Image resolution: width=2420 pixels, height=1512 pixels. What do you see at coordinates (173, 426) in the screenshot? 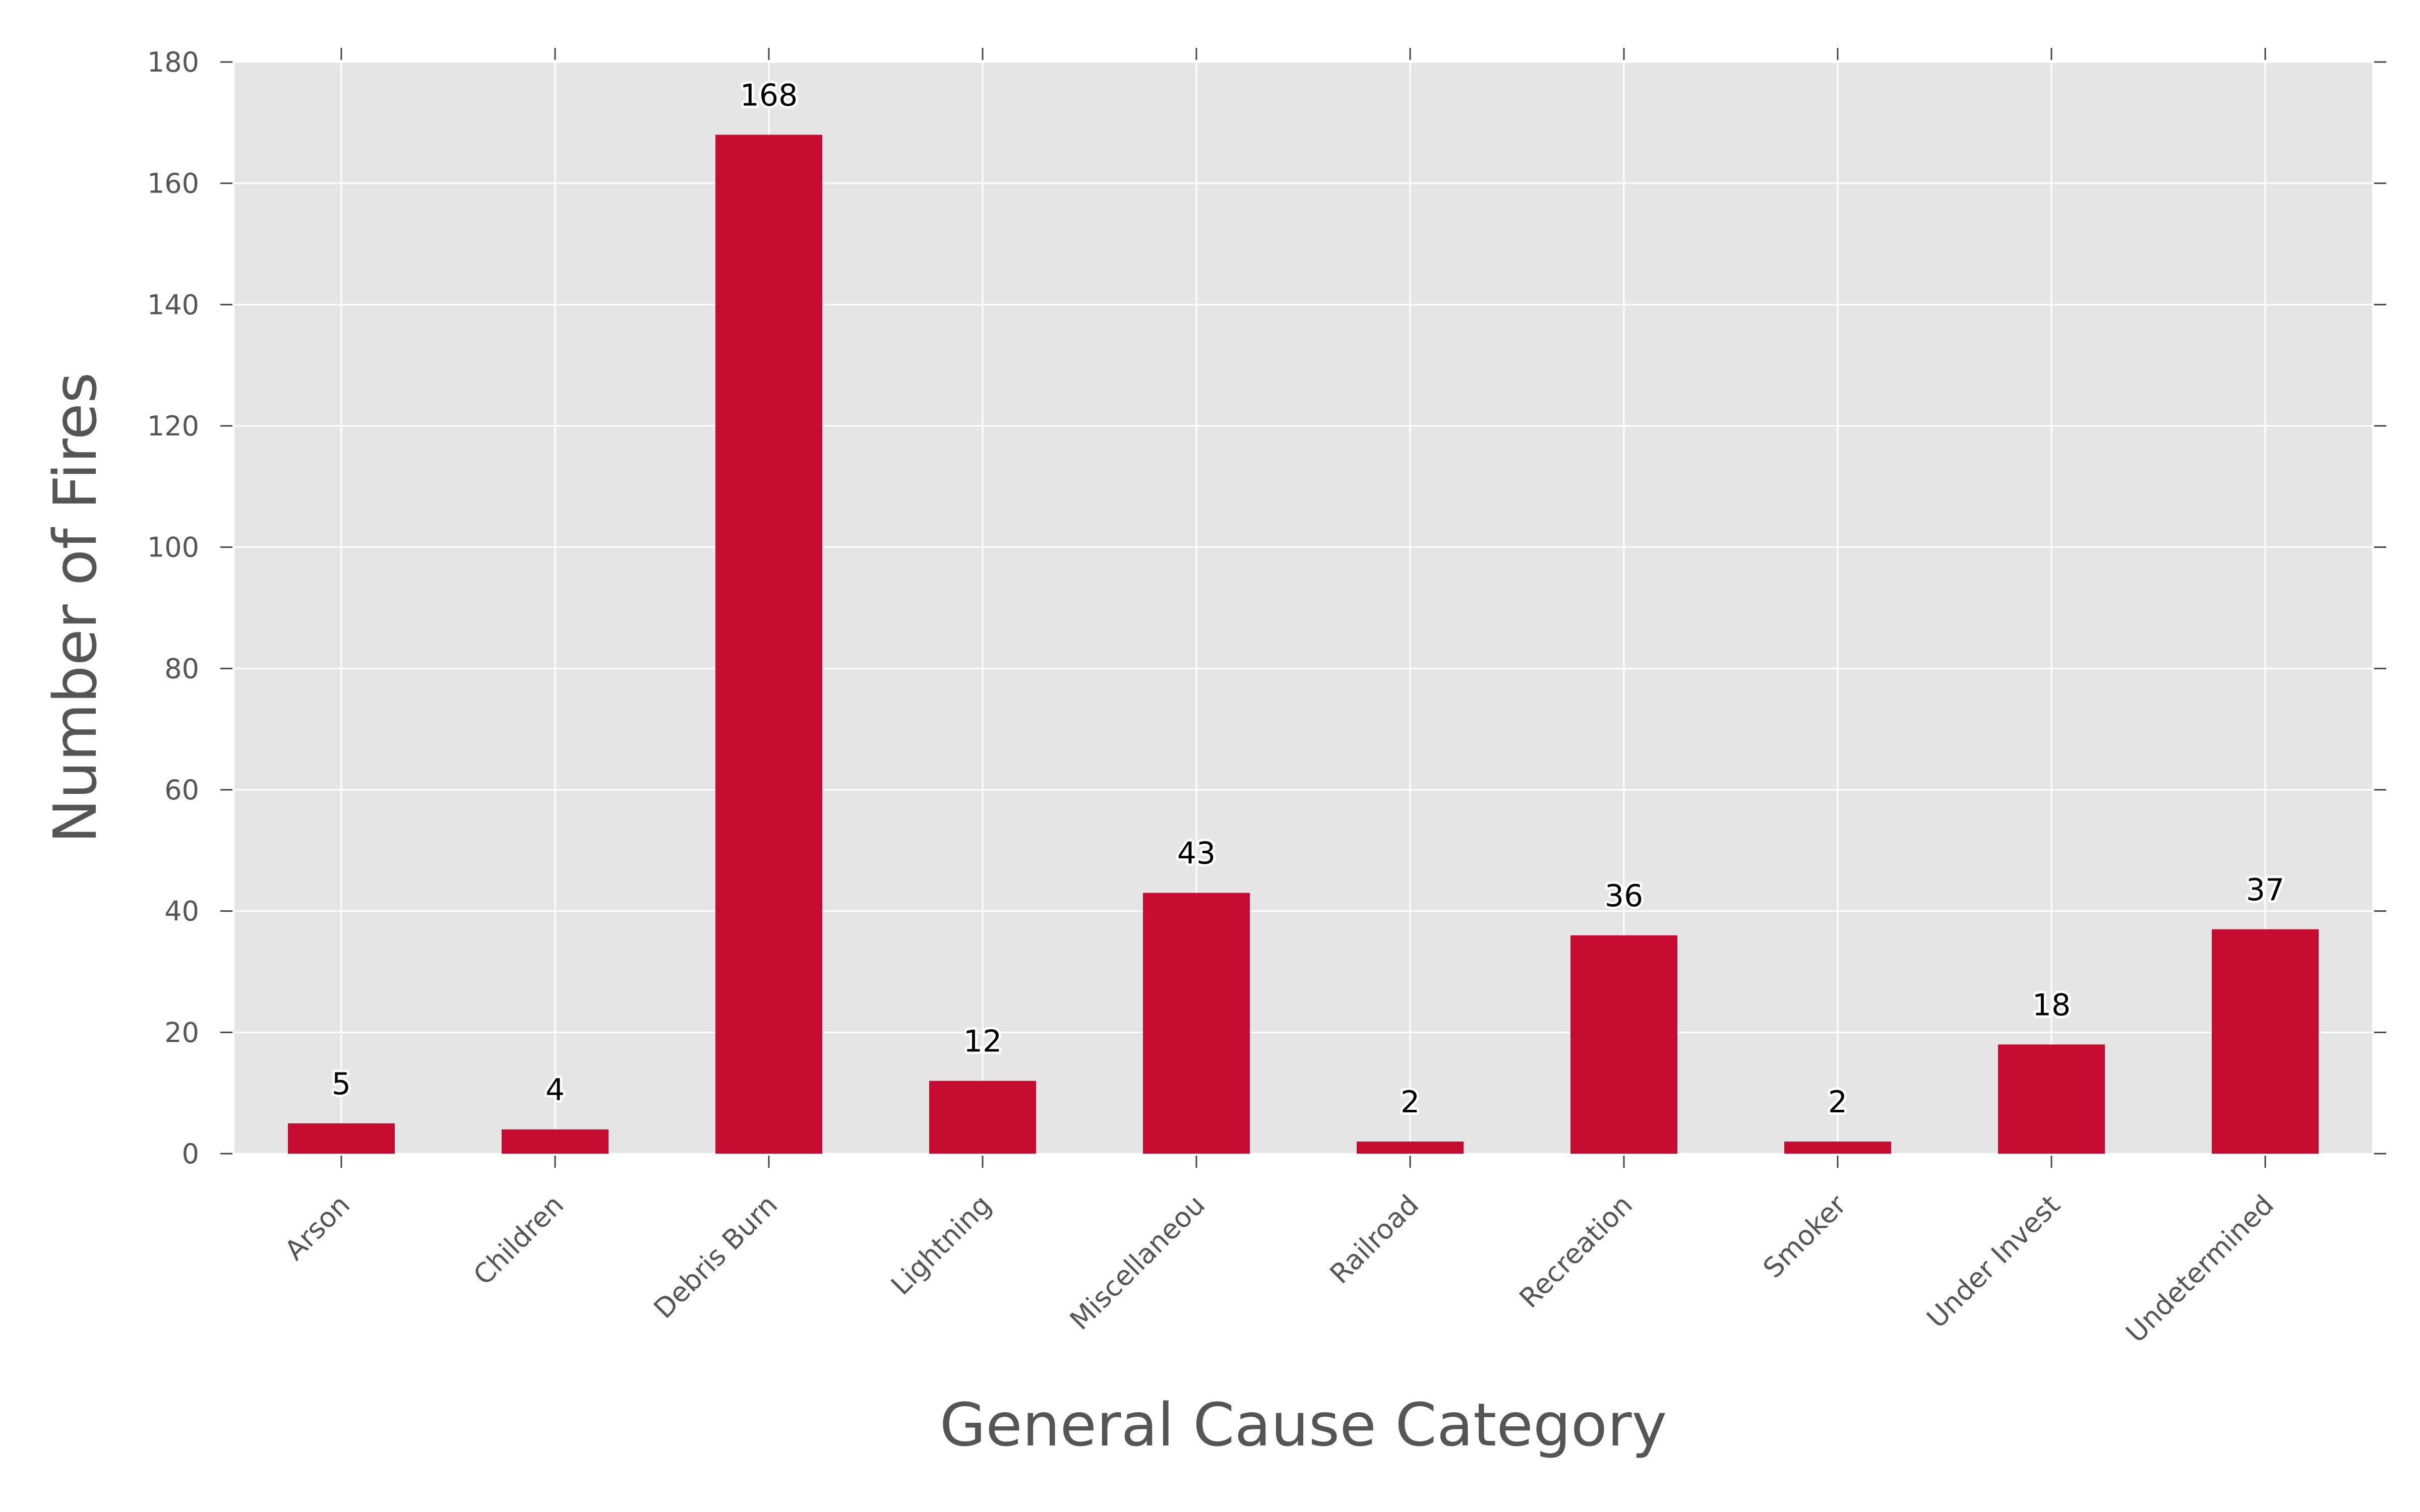
I see `y-tick-label: 120` at bounding box center [173, 426].